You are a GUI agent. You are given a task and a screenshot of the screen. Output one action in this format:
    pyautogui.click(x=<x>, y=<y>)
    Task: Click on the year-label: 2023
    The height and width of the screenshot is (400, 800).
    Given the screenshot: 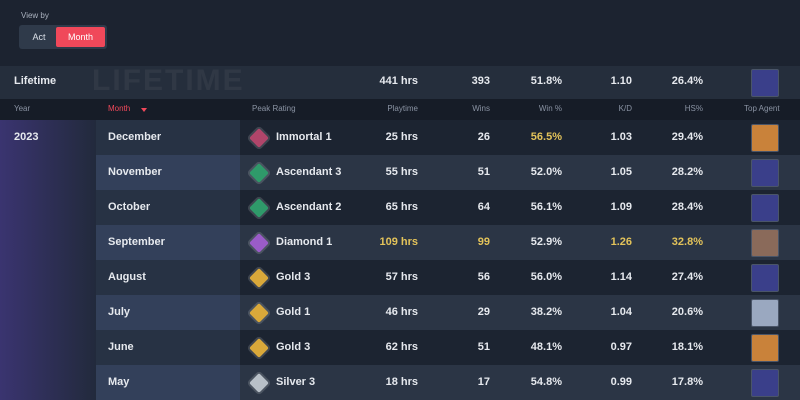 What is the action you would take?
    pyautogui.click(x=26, y=137)
    